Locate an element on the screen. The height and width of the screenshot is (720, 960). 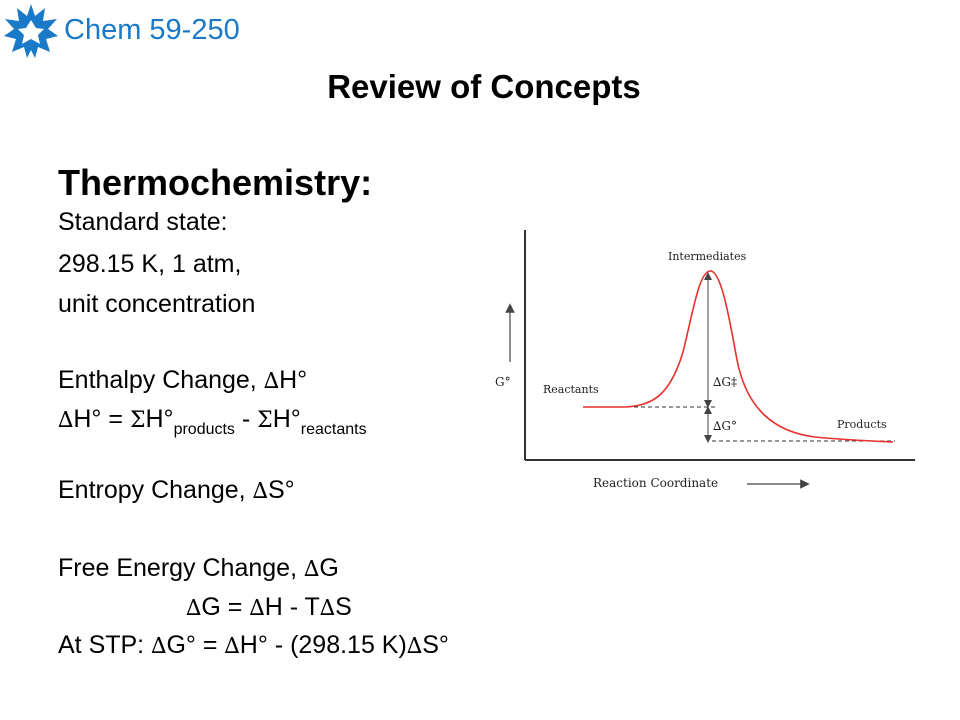
gibbs-equation: ∆G = ∆H - T∆S is located at coordinates (269, 607).